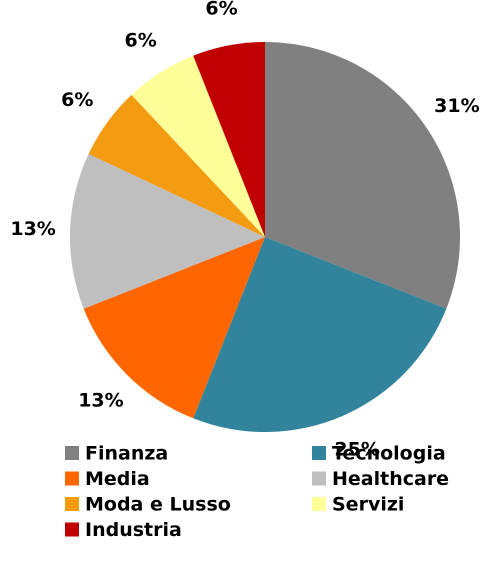 The height and width of the screenshot is (564, 490). I want to click on data-label: 31%, so click(456, 106).